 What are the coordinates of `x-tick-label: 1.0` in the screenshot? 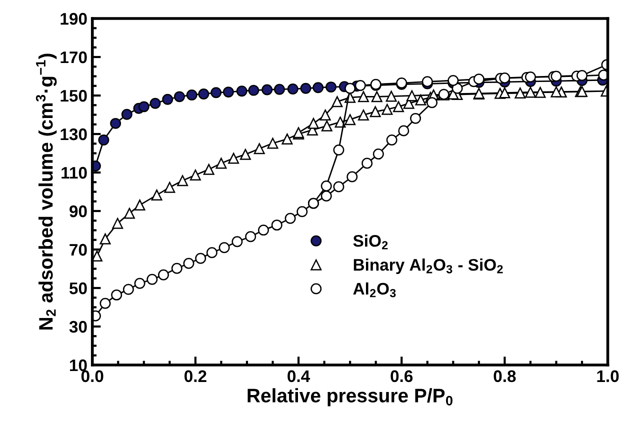 It's located at (608, 376).